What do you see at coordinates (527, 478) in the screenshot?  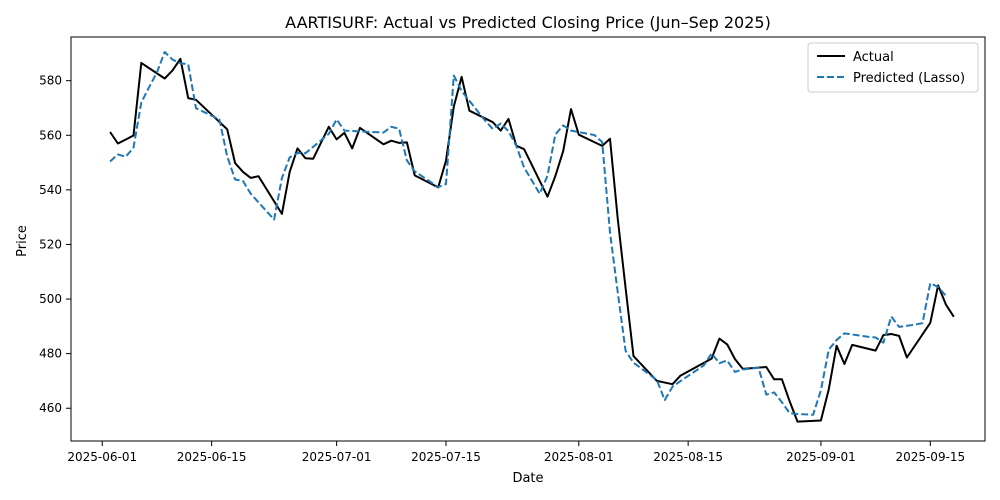 I see `x-axis-label: Date` at bounding box center [527, 478].